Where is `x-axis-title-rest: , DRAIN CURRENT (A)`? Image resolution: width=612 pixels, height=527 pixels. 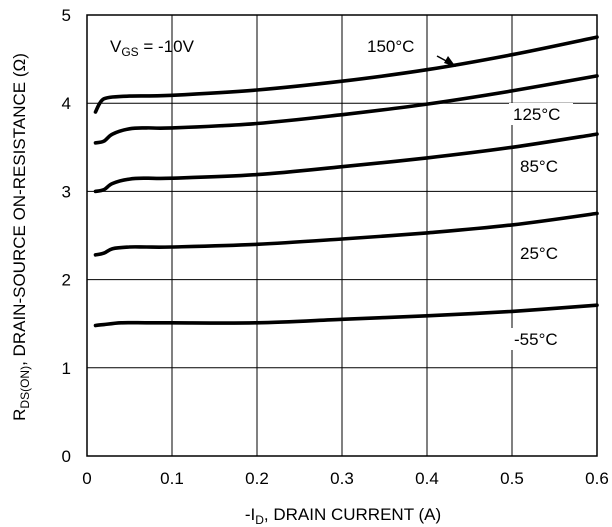
x-axis-title-rest: , DRAIN CURRENT (A) is located at coordinates (352, 514).